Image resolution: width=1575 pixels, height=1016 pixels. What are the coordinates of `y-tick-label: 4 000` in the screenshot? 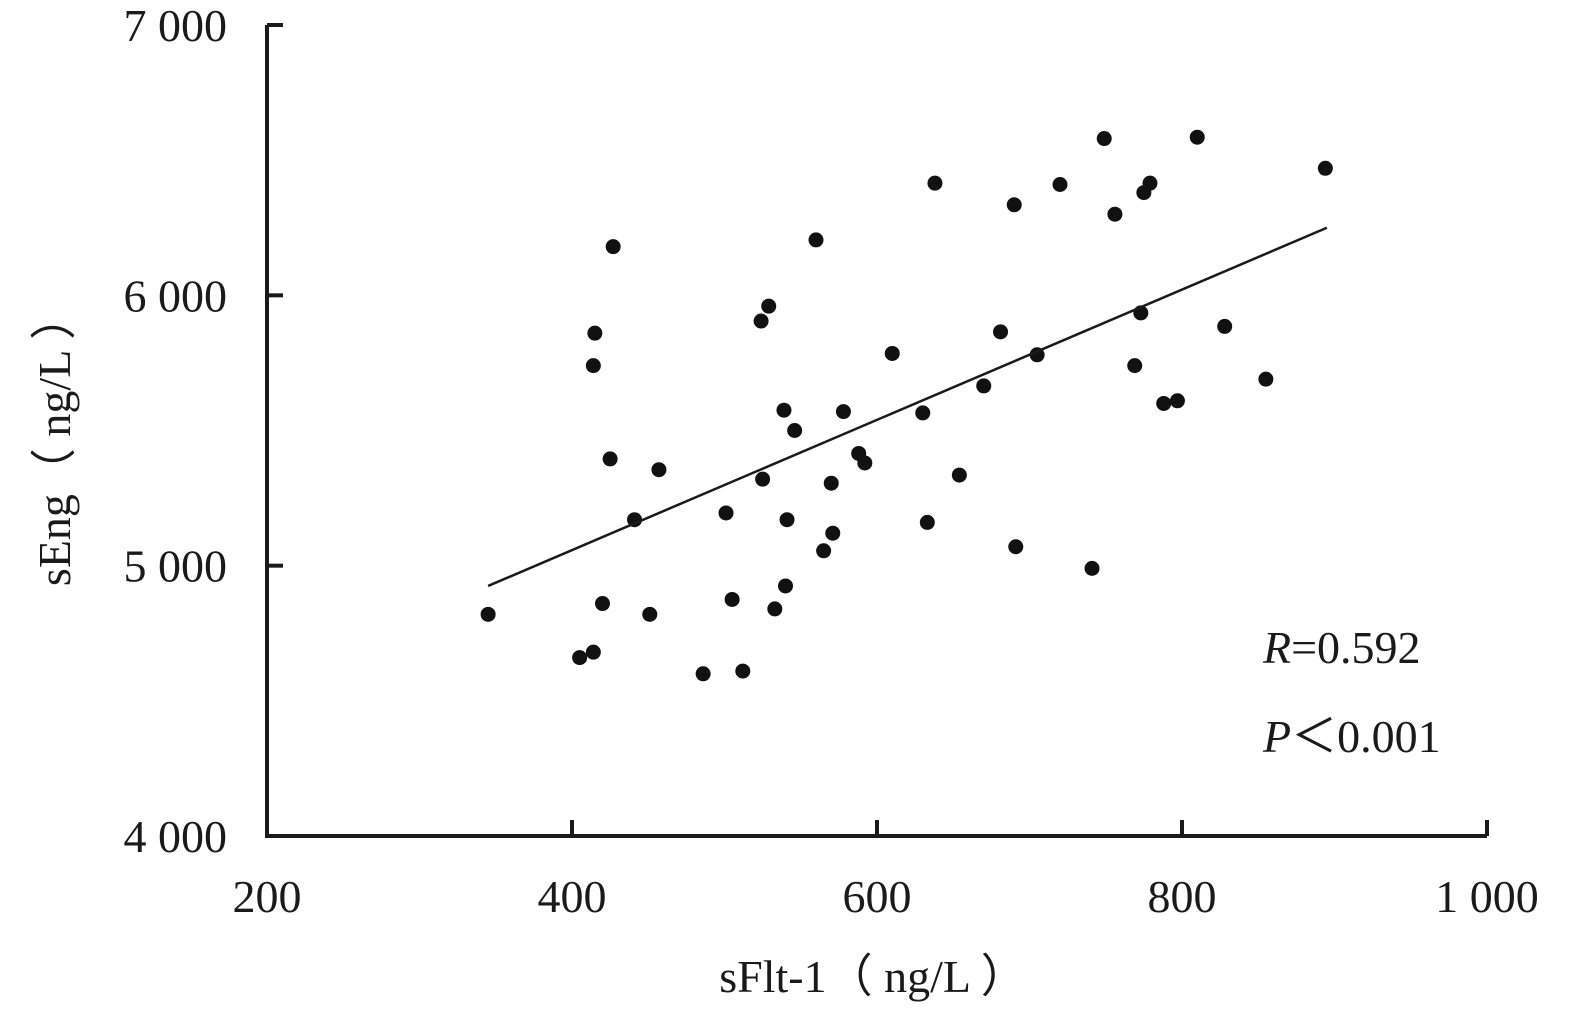 It's located at (176, 836).